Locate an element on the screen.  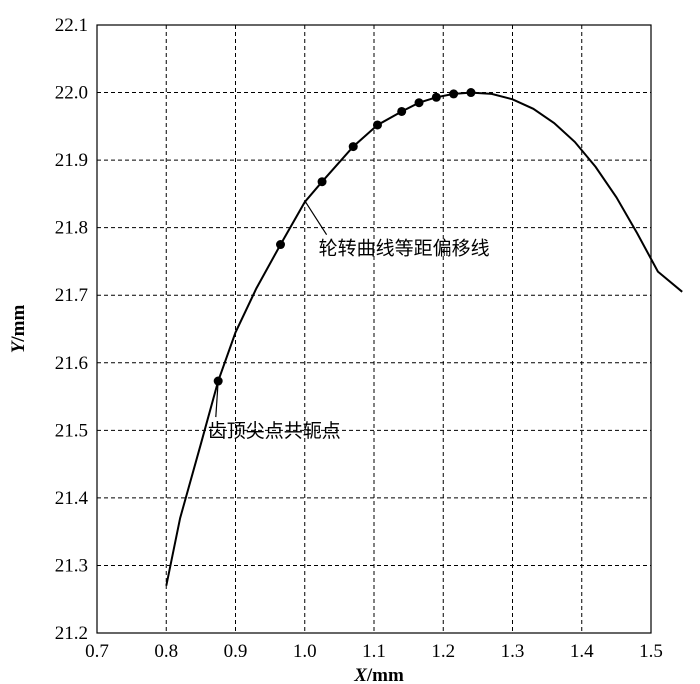
x-tick-label: 1.0 is located at coordinates (305, 651).